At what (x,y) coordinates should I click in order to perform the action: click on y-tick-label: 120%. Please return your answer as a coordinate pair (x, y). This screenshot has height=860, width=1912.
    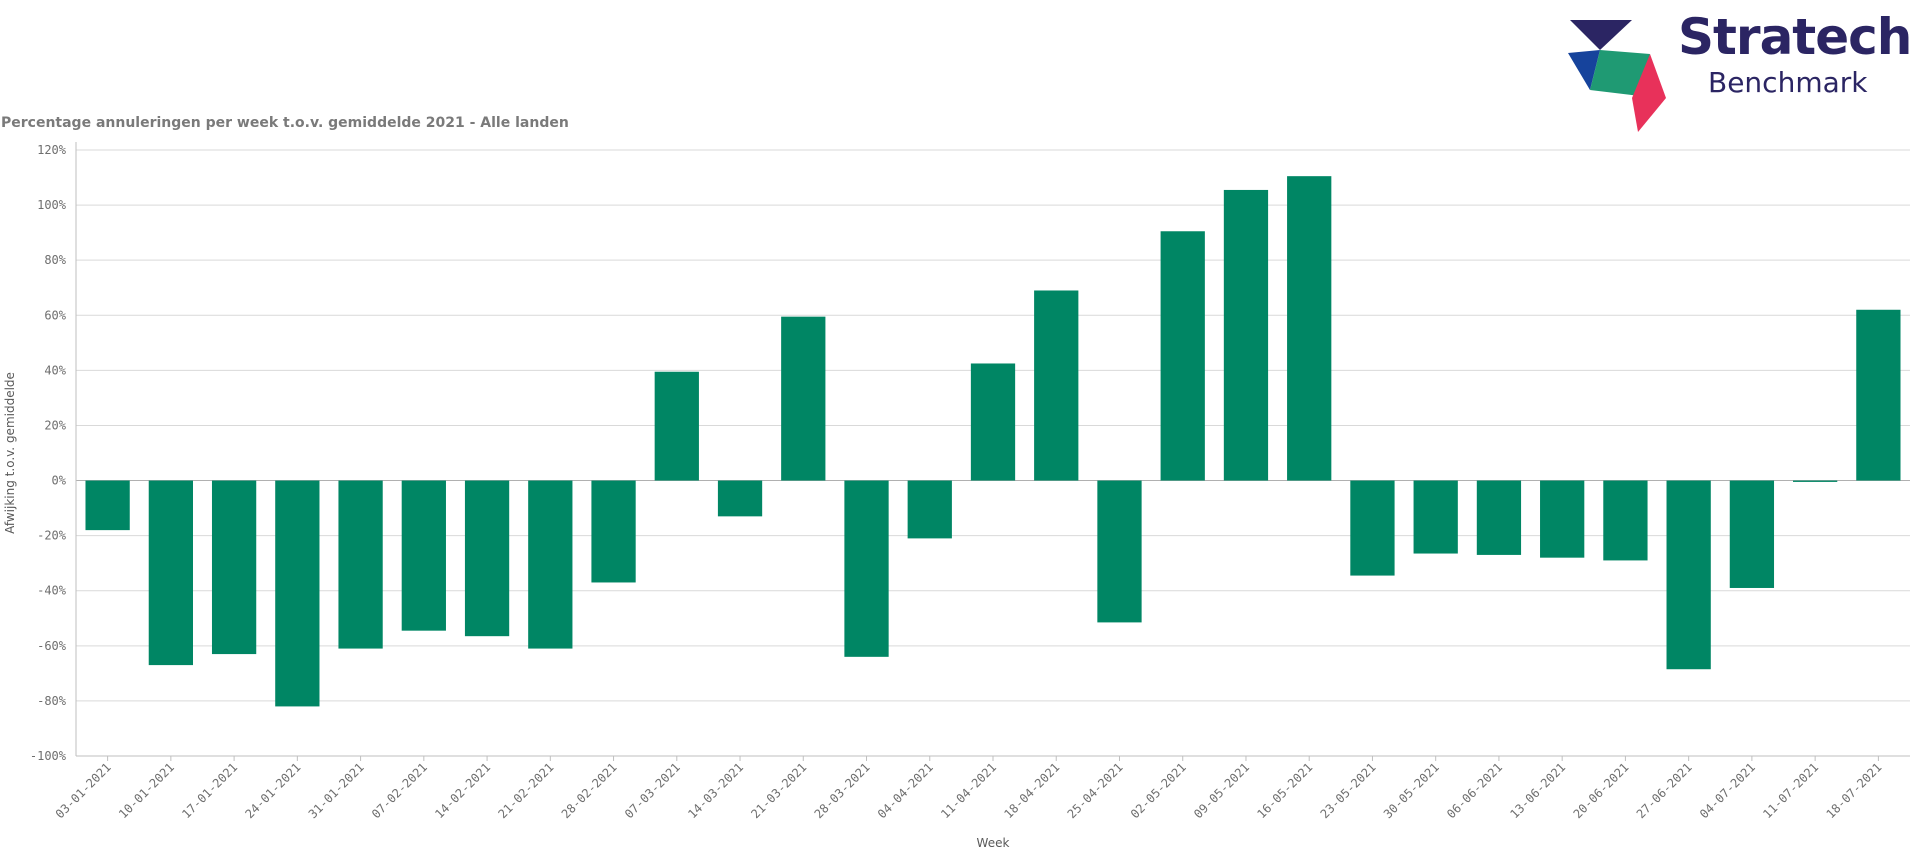
    Looking at the image, I should click on (52, 150).